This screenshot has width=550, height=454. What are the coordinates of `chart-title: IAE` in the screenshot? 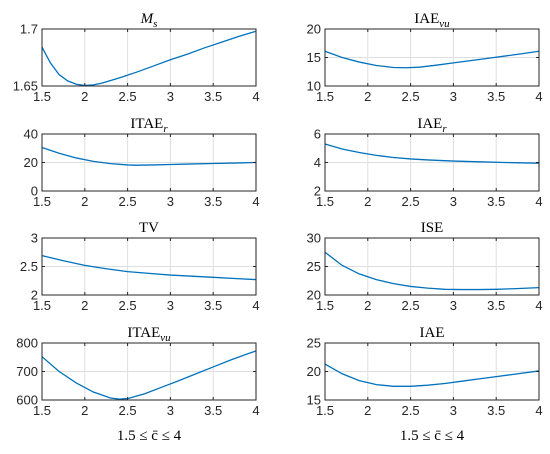 It's located at (432, 333).